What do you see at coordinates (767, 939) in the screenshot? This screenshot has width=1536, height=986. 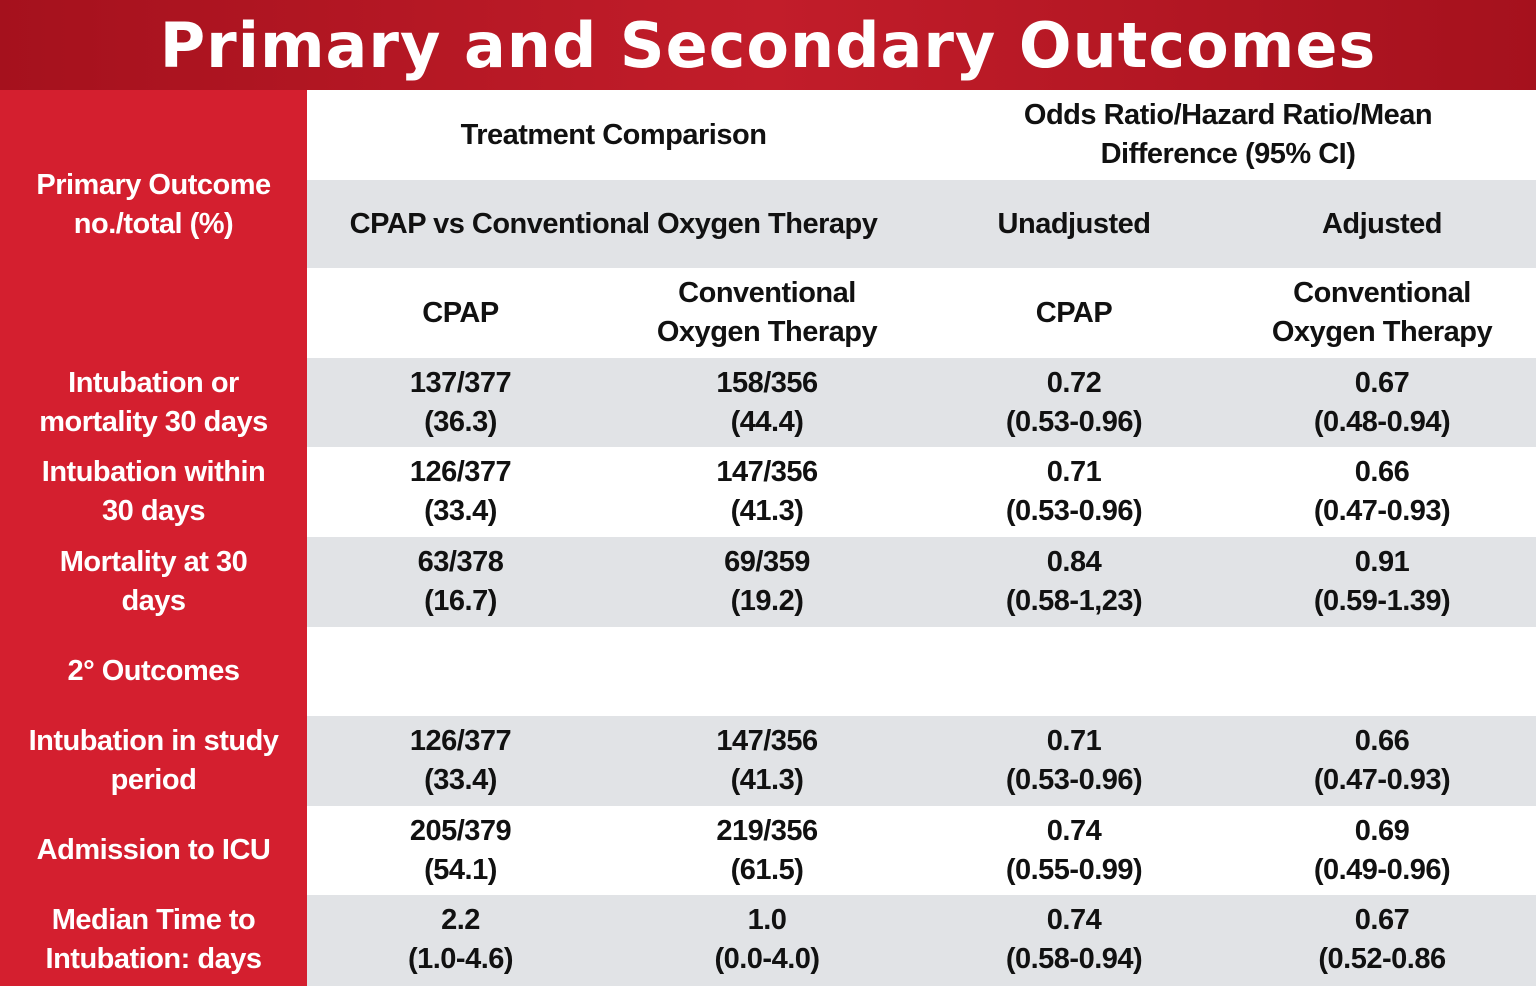 I see `table-cell: 1.0 (0.0-4.0)` at bounding box center [767, 939].